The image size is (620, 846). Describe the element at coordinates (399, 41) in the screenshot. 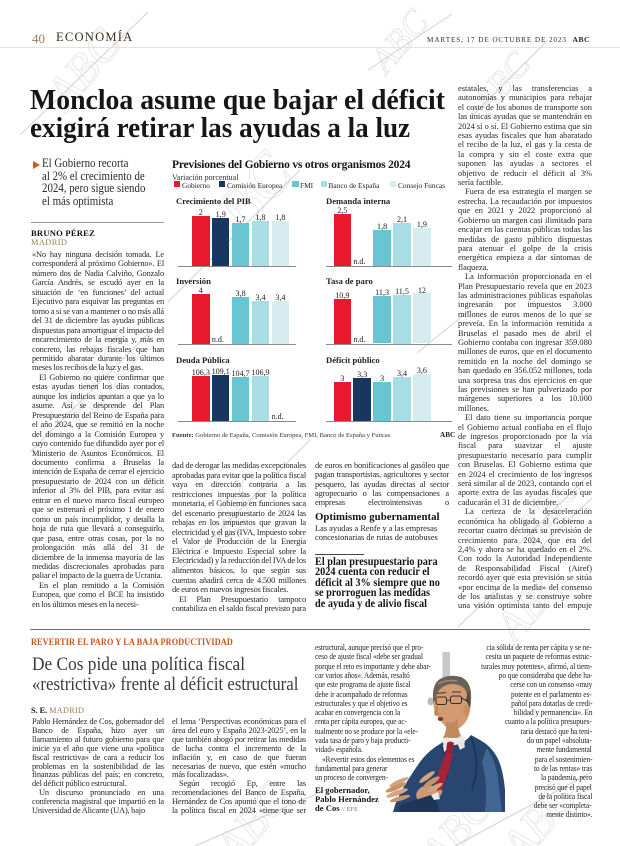

I see `svg-text: ABC` at that location.